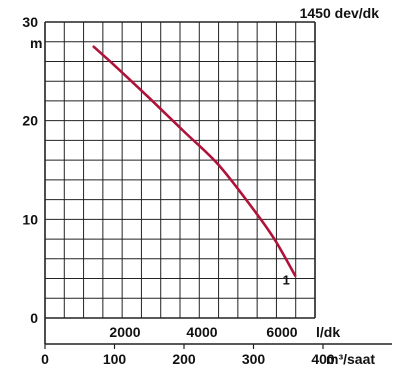  What do you see at coordinates (281, 332) in the screenshot?
I see `secondary-x-tick-label: 6000` at bounding box center [281, 332].